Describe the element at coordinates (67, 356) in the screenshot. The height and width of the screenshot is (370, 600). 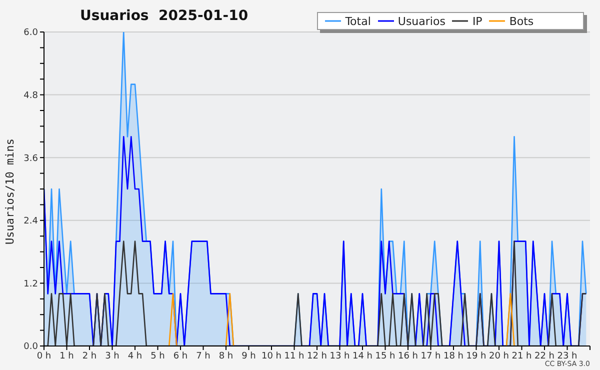
I see `x-tick-label: 1 h` at that location.